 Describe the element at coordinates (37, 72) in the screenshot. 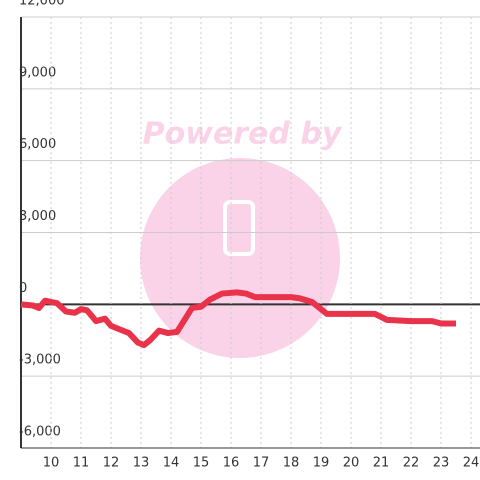

I see `y-tick-label: 9,000` at that location.